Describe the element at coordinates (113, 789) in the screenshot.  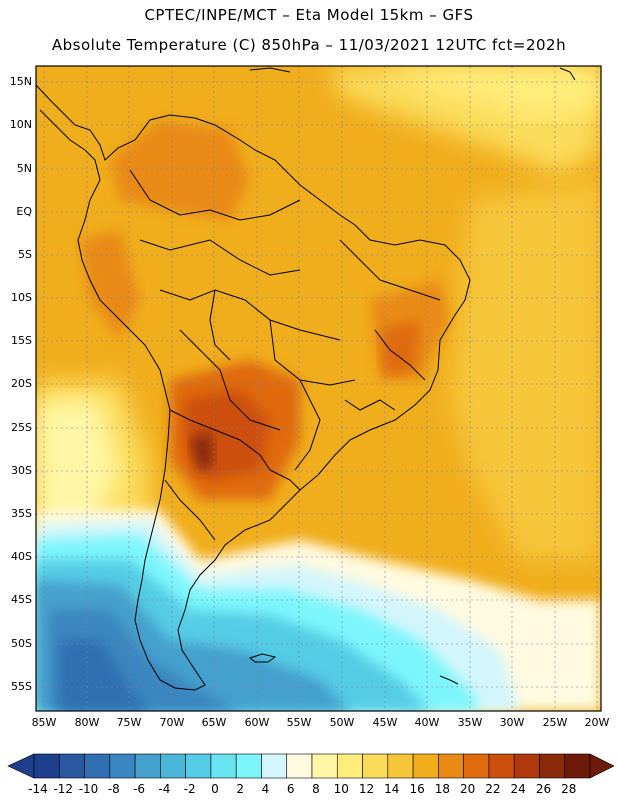
I see `colorbar-tick-label: -8` at that location.